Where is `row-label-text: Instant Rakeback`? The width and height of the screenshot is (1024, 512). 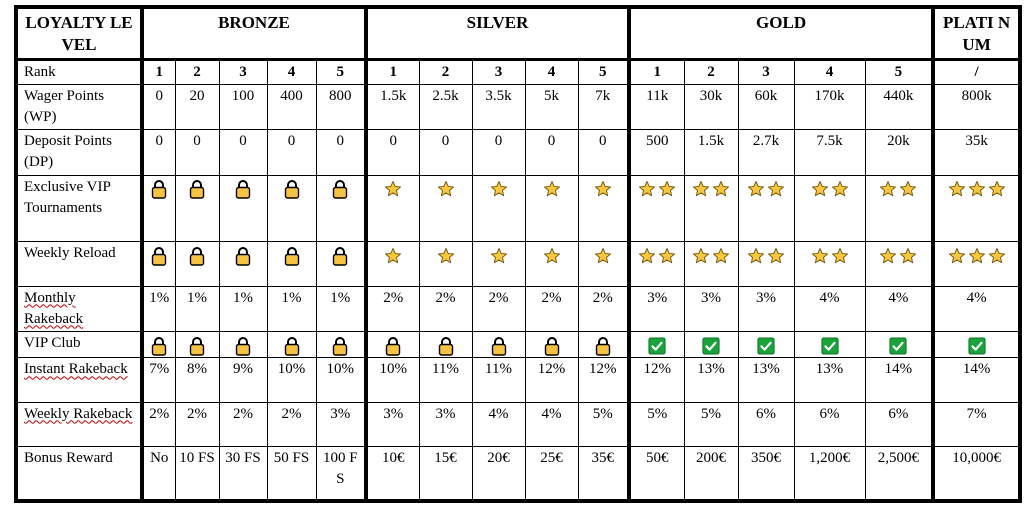 row-label-text: Instant Rakeback is located at coordinates (76, 369).